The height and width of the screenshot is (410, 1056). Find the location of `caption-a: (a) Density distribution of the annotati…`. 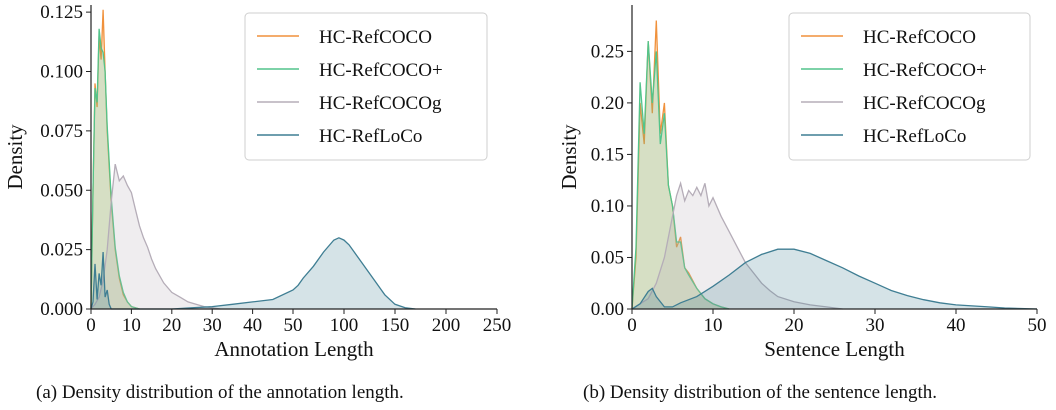

caption-a: (a) Density distribution of the annotati… is located at coordinates (220, 392).